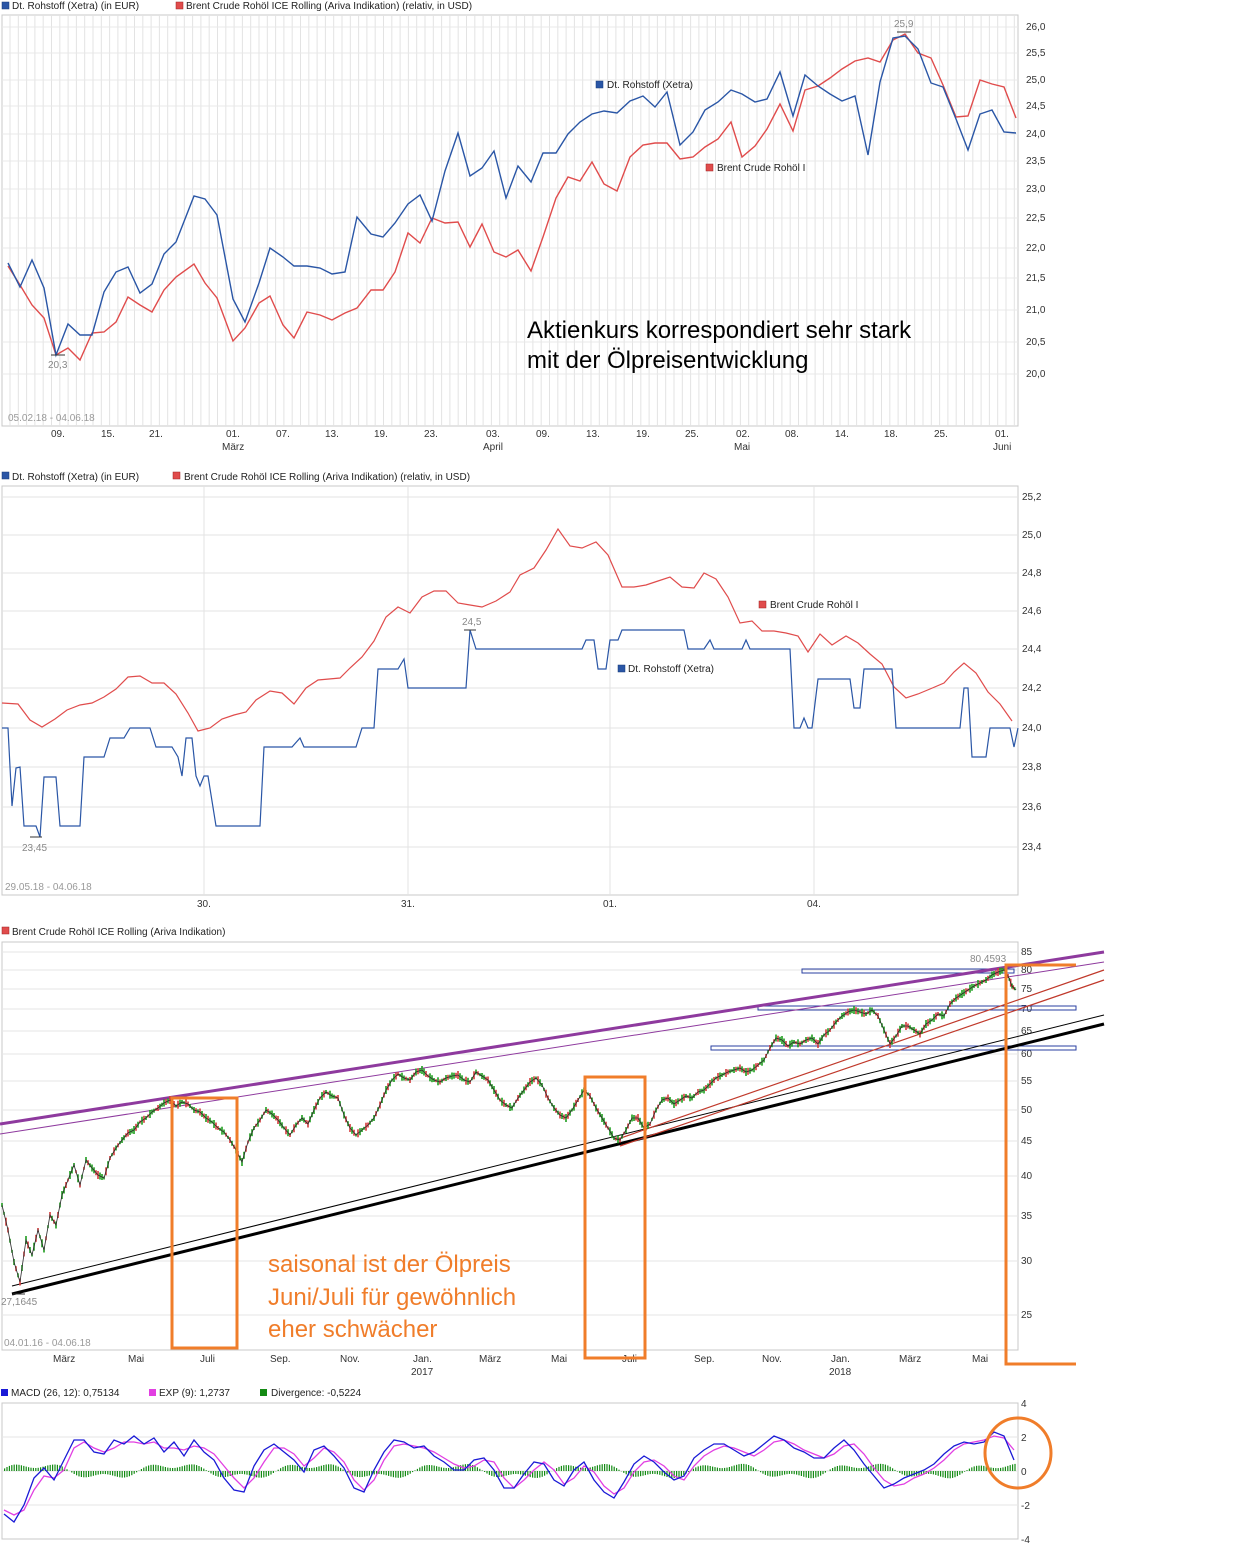 The width and height of the screenshot is (1254, 1567). Describe the element at coordinates (1027, 1315) in the screenshot. I see `y-tick-label: 25` at that location.